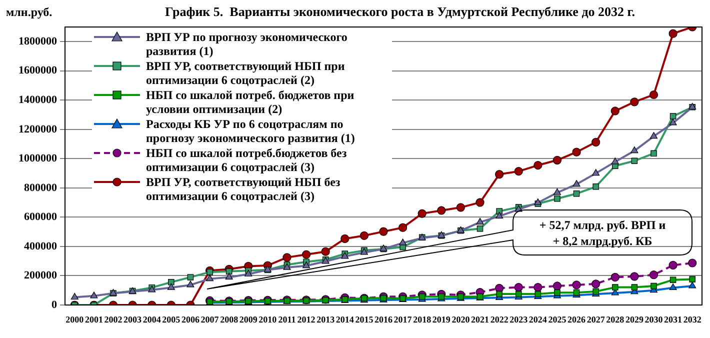  I want to click on y-tick-label: 1800000, so click(38, 41).